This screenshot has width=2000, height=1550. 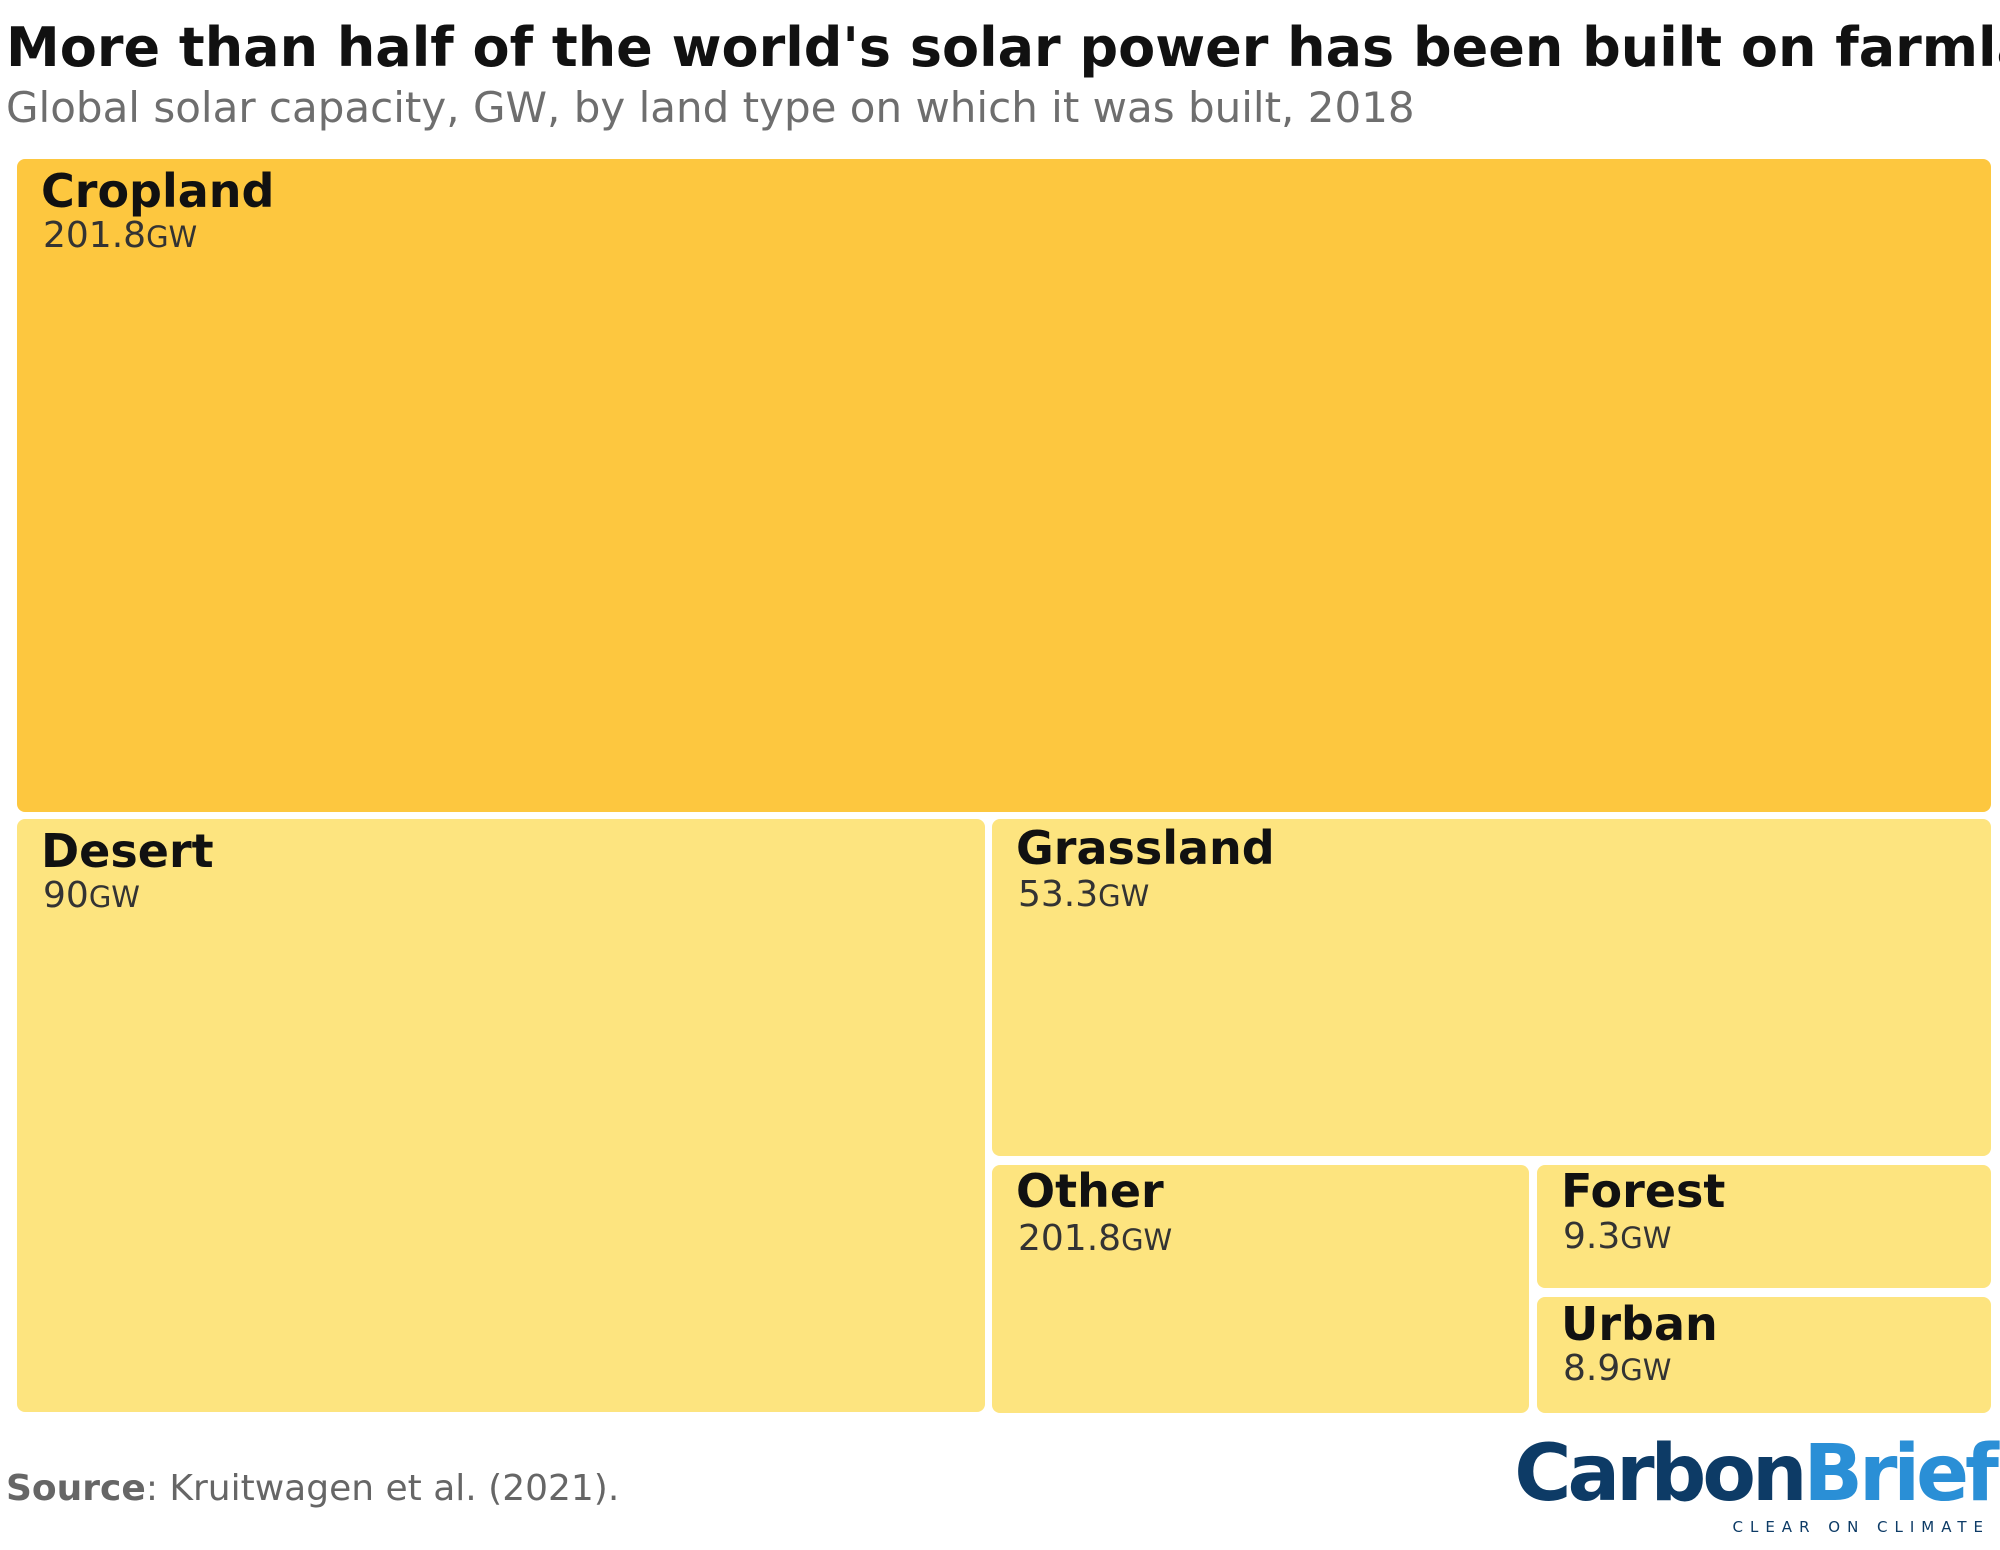 What do you see at coordinates (127, 851) in the screenshot?
I see `tile-label: Desert` at bounding box center [127, 851].